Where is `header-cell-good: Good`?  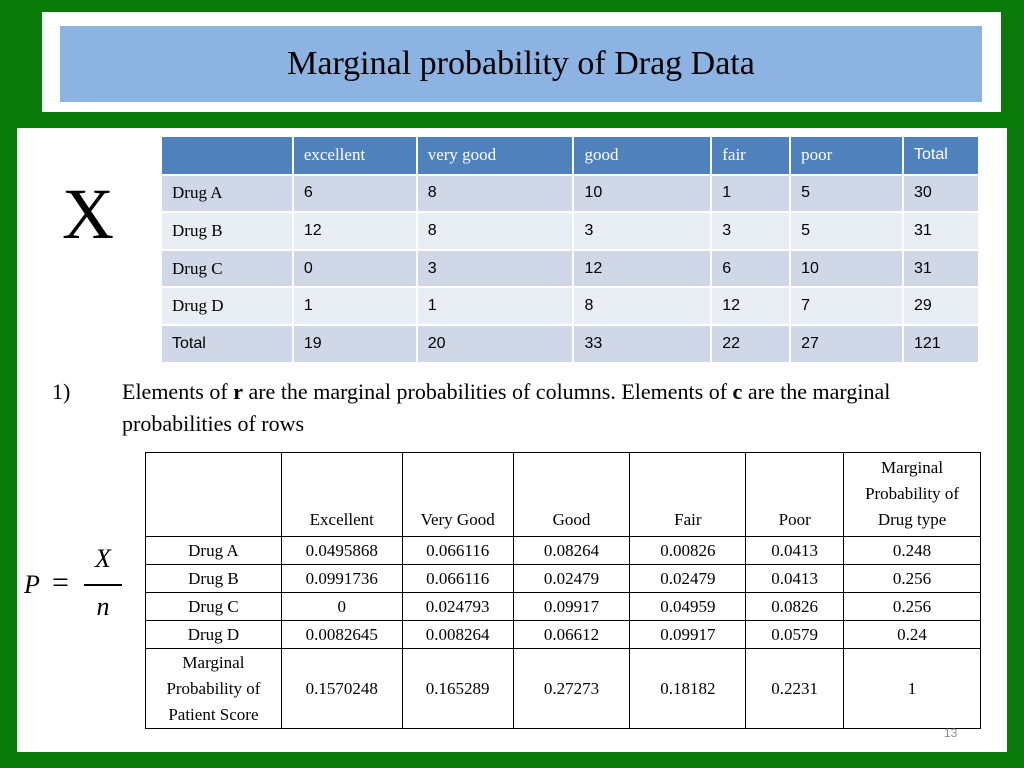 header-cell-good: Good is located at coordinates (571, 494).